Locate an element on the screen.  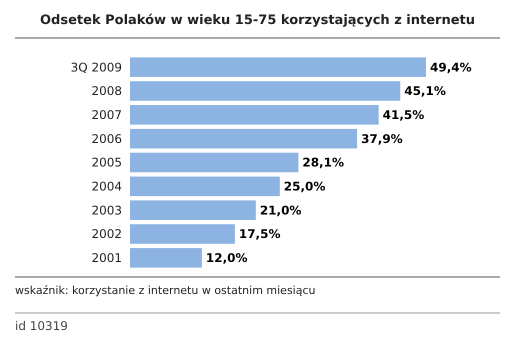
y-tick-label: 2007 is located at coordinates (106, 115).